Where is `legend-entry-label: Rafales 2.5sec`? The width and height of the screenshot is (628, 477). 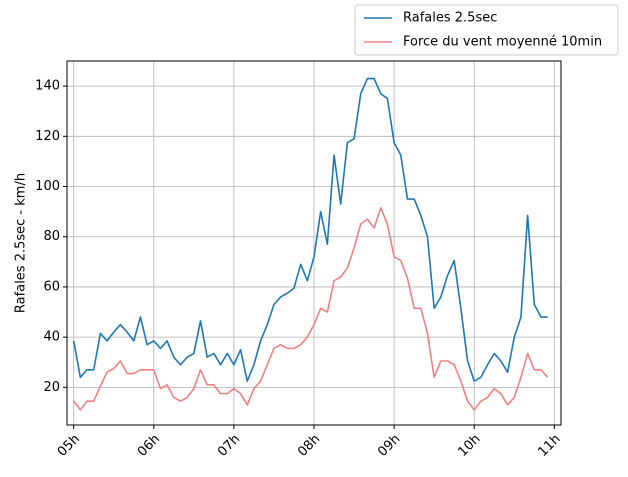 legend-entry-label: Rafales 2.5sec is located at coordinates (450, 18).